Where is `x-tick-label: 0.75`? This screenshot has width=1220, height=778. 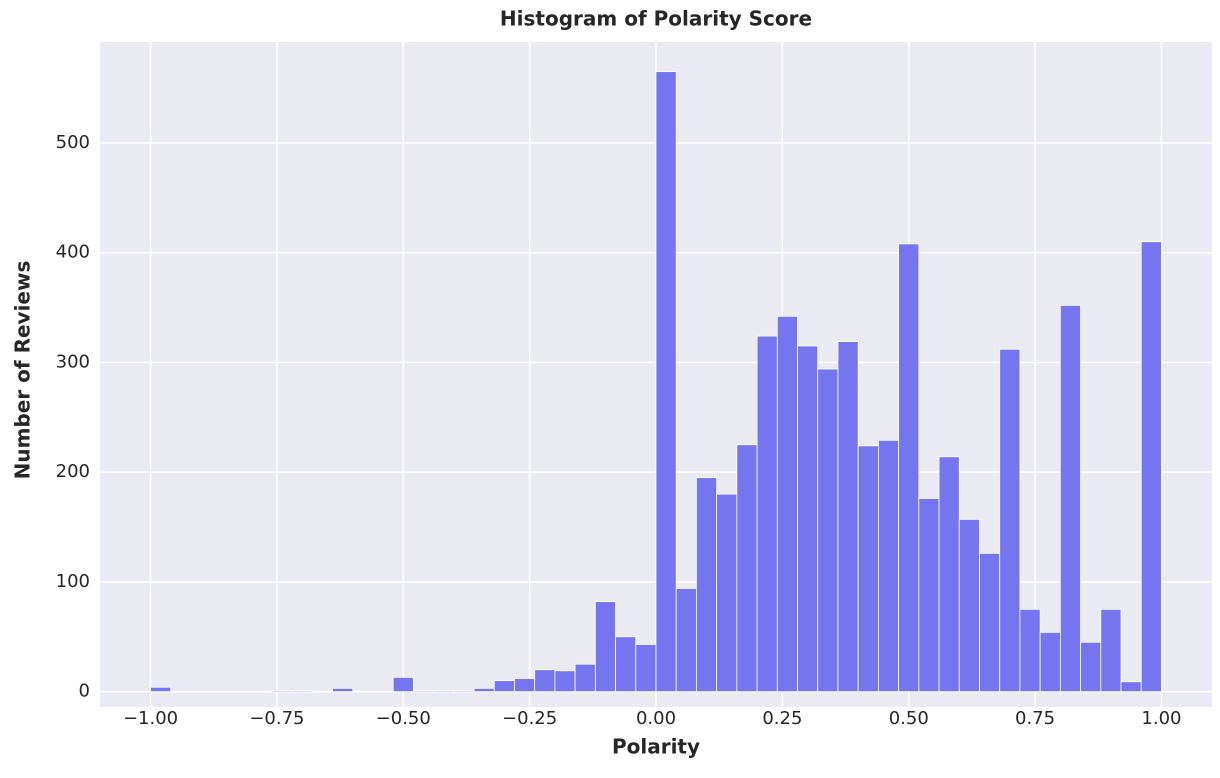 x-tick-label: 0.75 is located at coordinates (1035, 718).